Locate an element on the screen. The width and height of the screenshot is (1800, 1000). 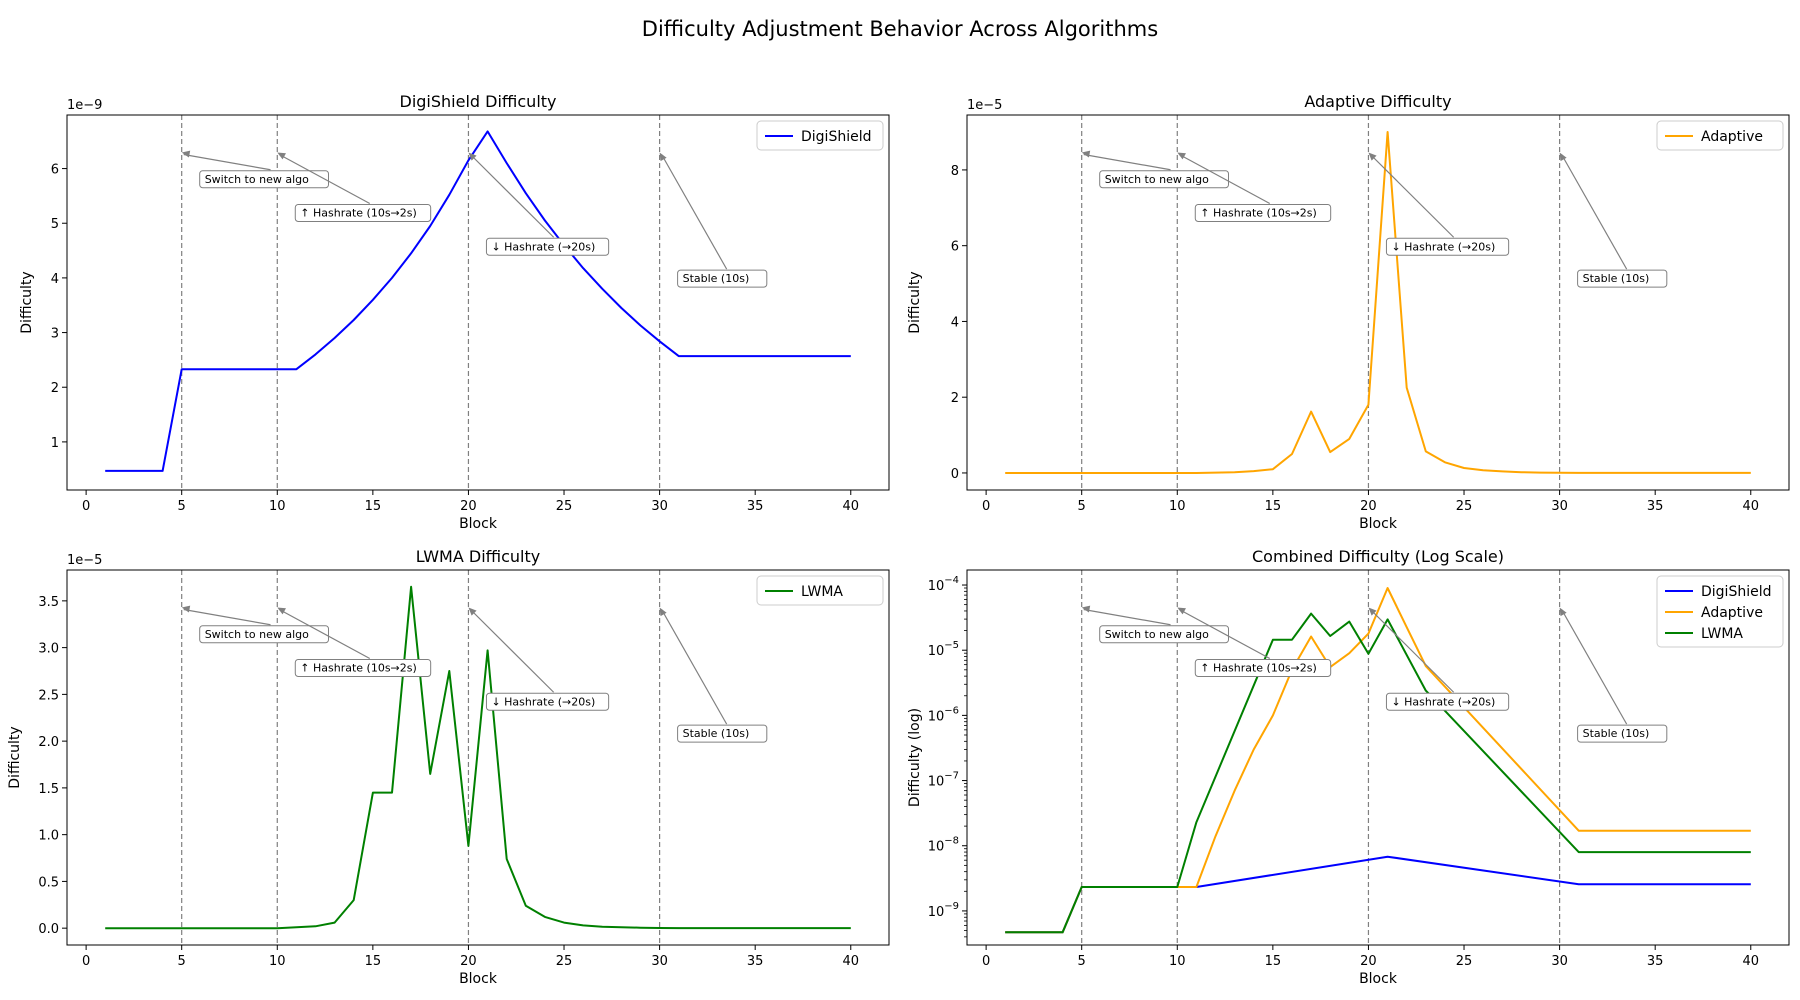
y-tick-label: 2.0 is located at coordinates (48, 742).